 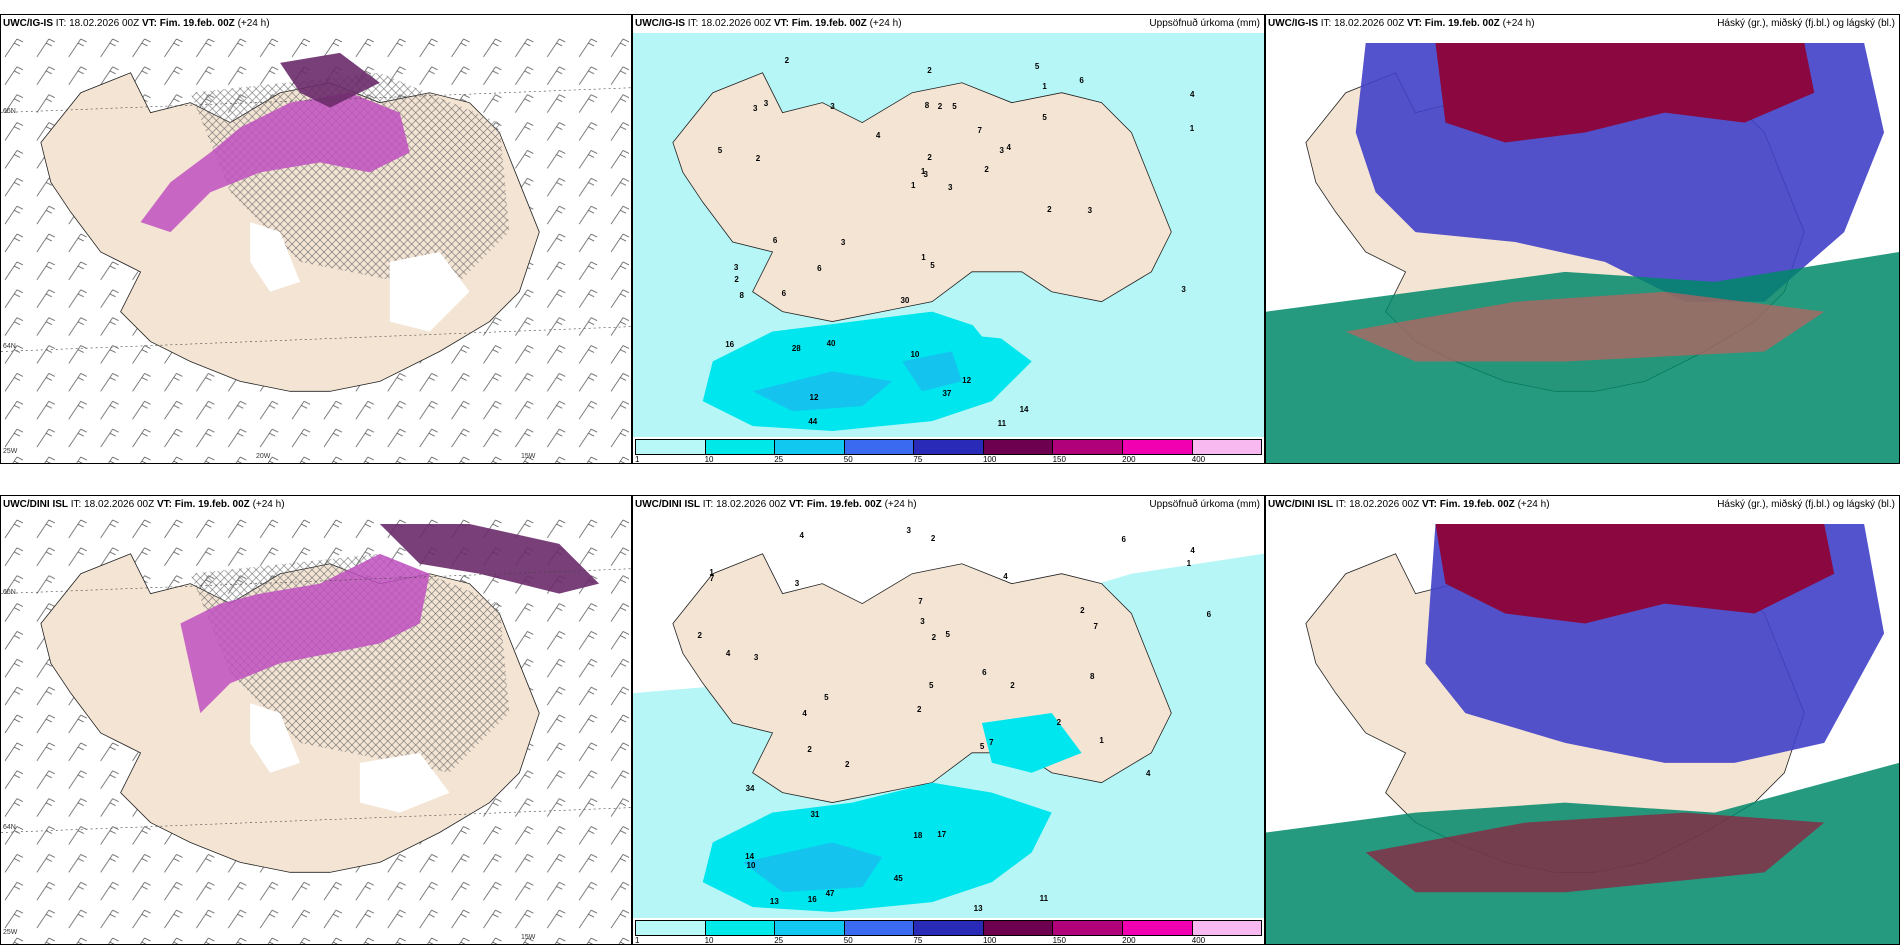 What do you see at coordinates (751, 865) in the screenshot?
I see `precip-value-label: 10` at bounding box center [751, 865].